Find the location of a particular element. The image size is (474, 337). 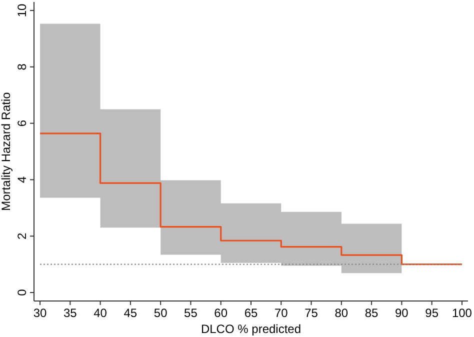

y-axis-title: Mortality Hazard Ratio is located at coordinates (6, 151).